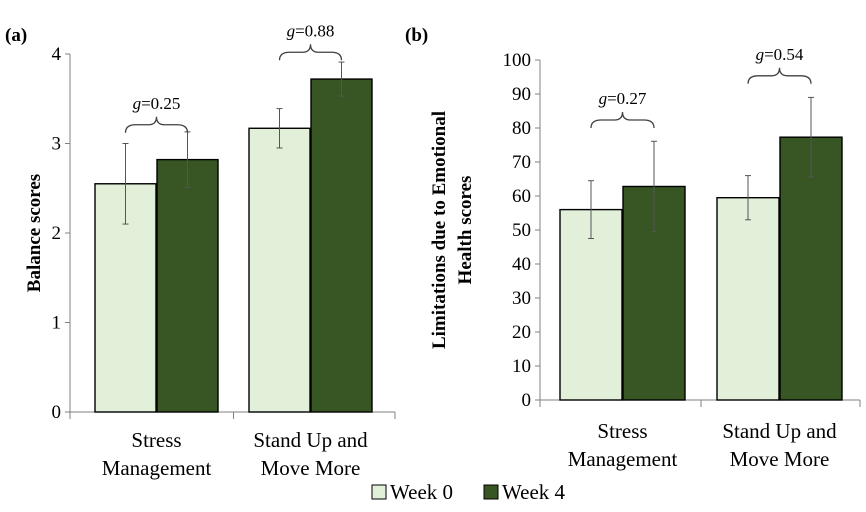 The height and width of the screenshot is (512, 866). Describe the element at coordinates (521, 264) in the screenshot. I see `y-tick-label: 40` at that location.